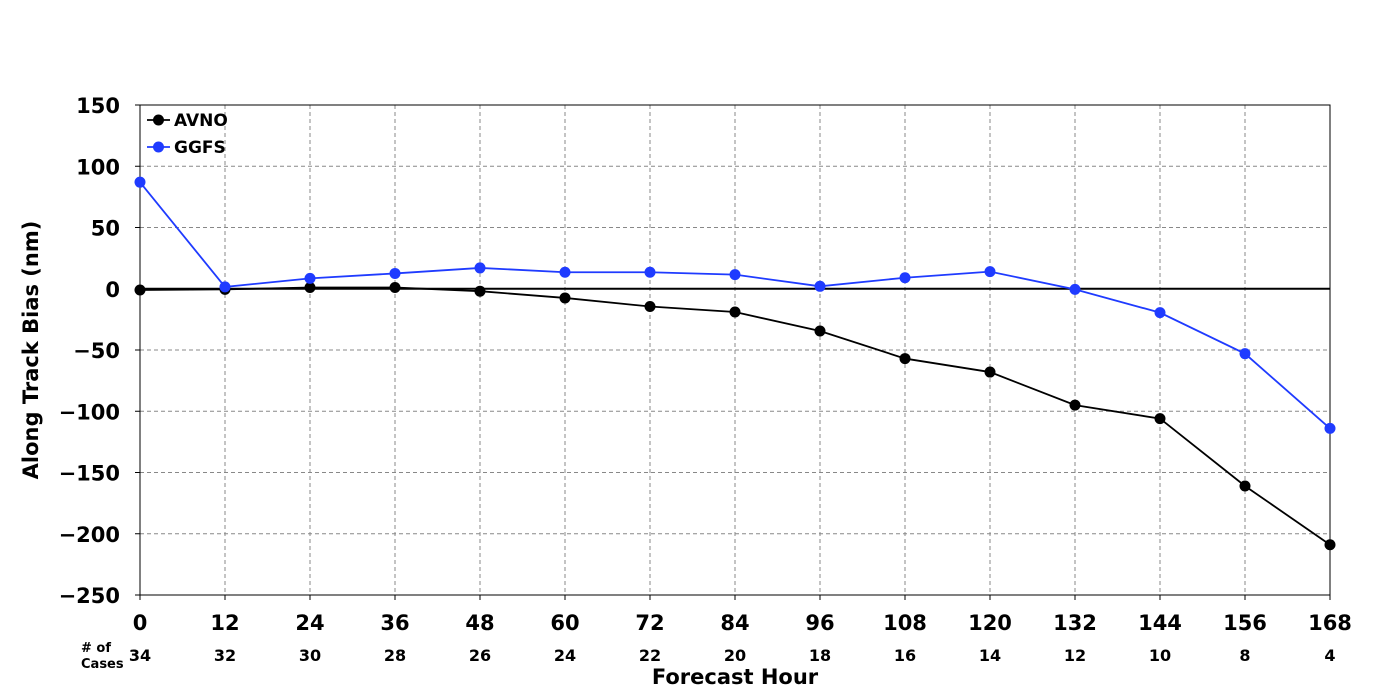 The width and height of the screenshot is (1400, 700). What do you see at coordinates (102, 664) in the screenshot?
I see `cases-label-line2: Cases` at bounding box center [102, 664].